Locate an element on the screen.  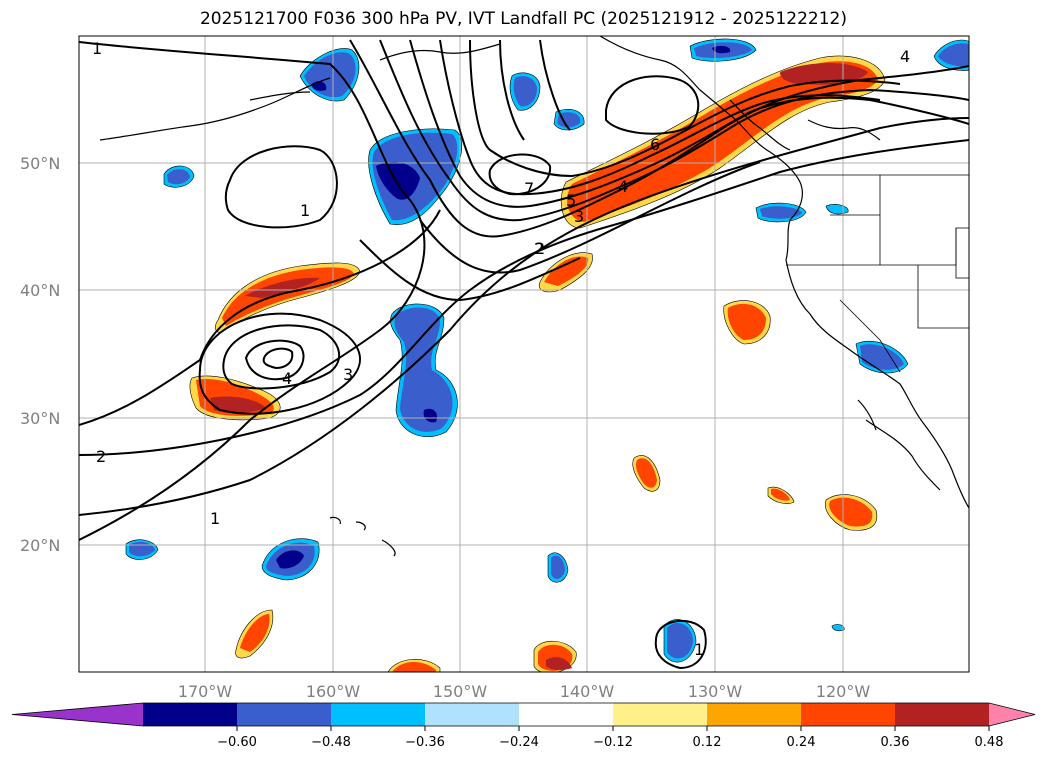
lon-tick-label: 170°W is located at coordinates (205, 691).